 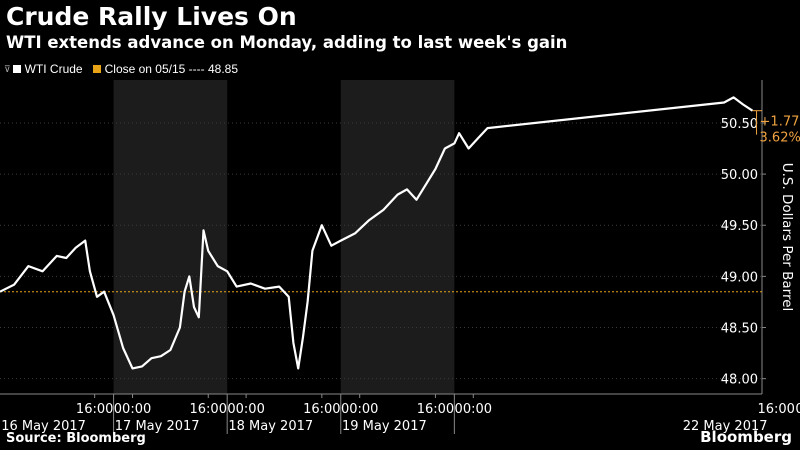 I want to click on y-tick-label-2: 49.00, so click(x=739, y=277).